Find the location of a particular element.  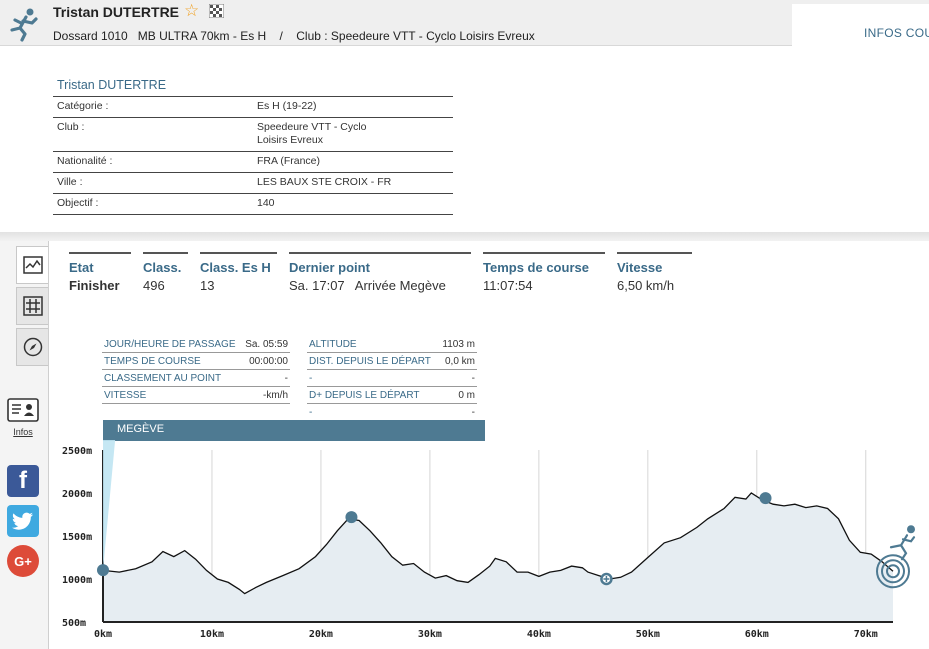

info-row: Ville : LES BAUX STE CROIX - FR is located at coordinates (253, 183).